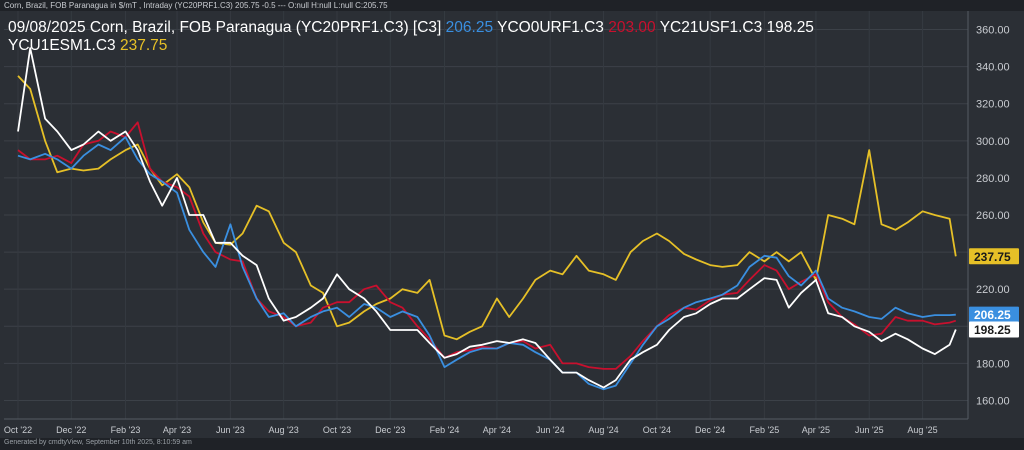 This screenshot has height=450, width=1024. What do you see at coordinates (993, 31) in the screenshot?
I see `y-tick-label: 360.00` at bounding box center [993, 31].